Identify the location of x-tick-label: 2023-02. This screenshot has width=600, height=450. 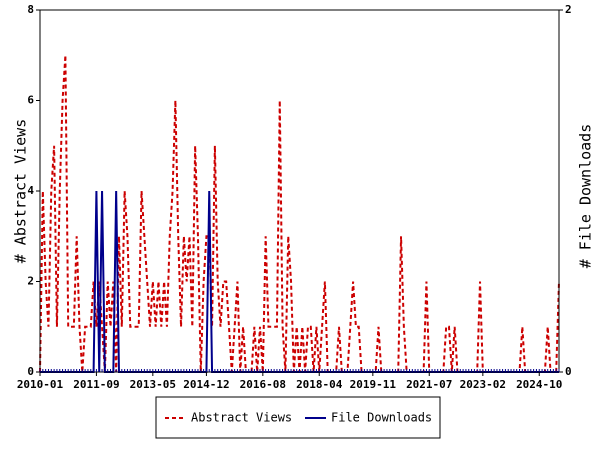
(483, 384).